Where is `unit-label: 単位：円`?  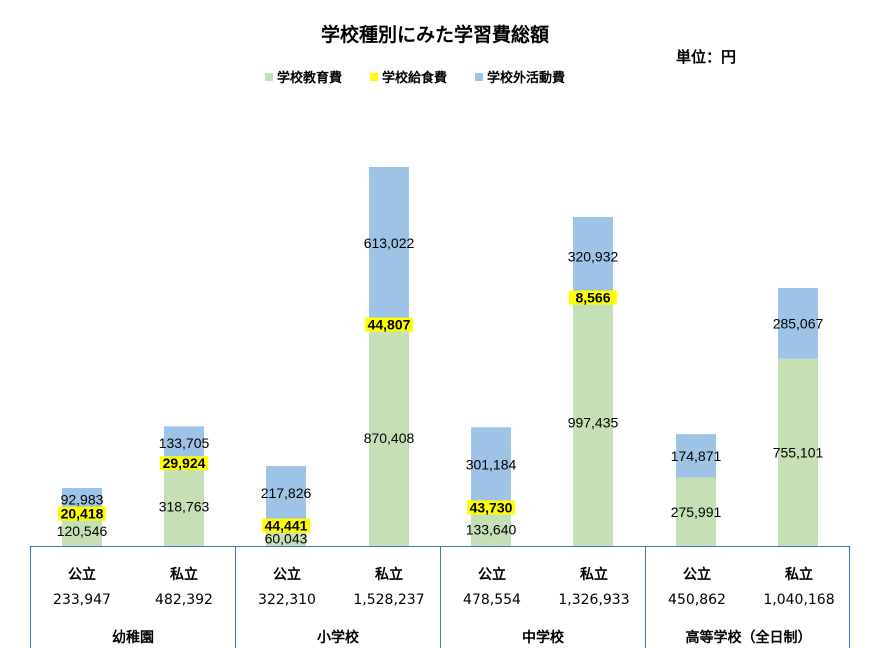
unit-label: 単位：円 is located at coordinates (706, 57).